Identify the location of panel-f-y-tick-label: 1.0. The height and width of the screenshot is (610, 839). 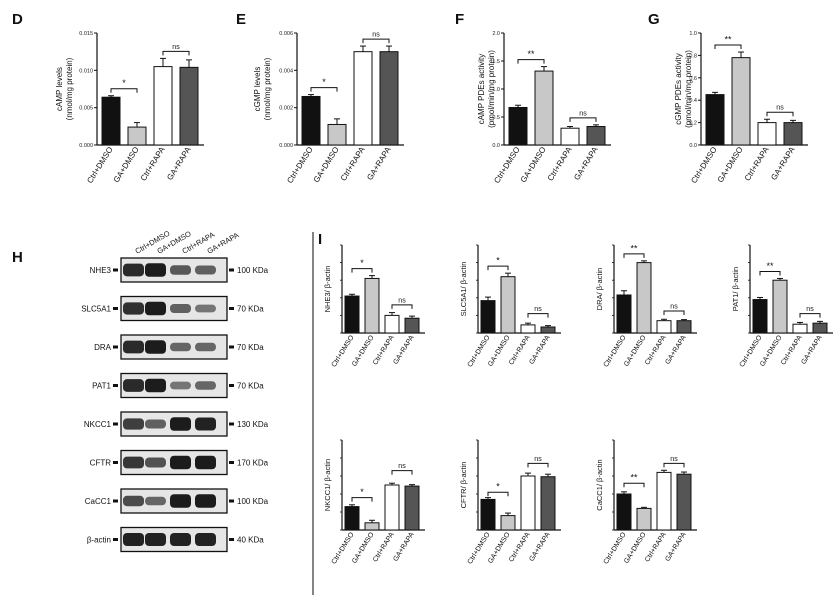
(496, 90).